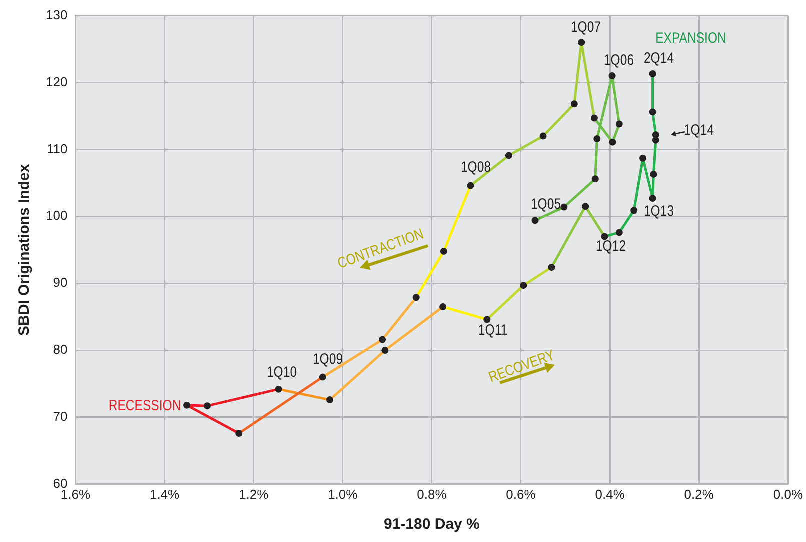 The width and height of the screenshot is (806, 542). What do you see at coordinates (493, 330) in the screenshot?
I see `annotation: 1Q11` at bounding box center [493, 330].